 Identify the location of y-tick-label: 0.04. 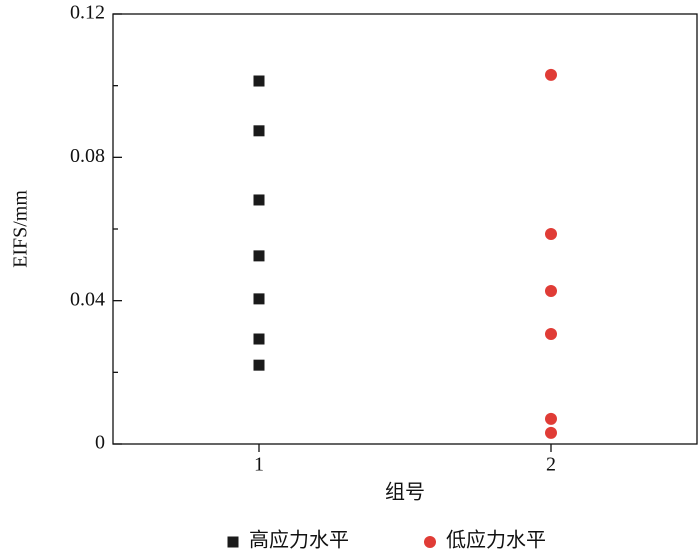
(87, 299).